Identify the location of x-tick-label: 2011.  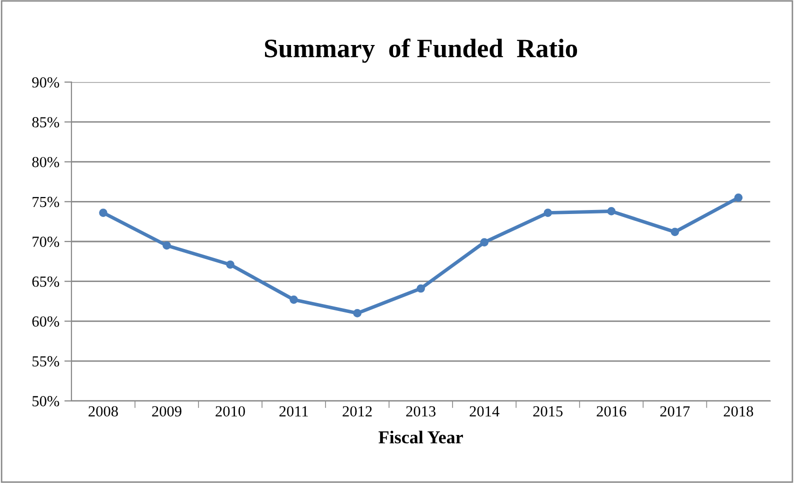
(293, 411).